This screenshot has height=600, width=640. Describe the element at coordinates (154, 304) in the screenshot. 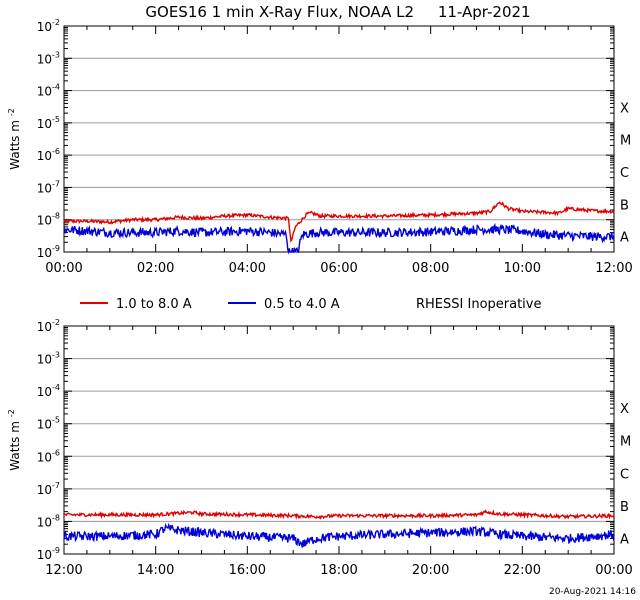

I see `legend-long-label: 1.0 to 8.0 A` at that location.